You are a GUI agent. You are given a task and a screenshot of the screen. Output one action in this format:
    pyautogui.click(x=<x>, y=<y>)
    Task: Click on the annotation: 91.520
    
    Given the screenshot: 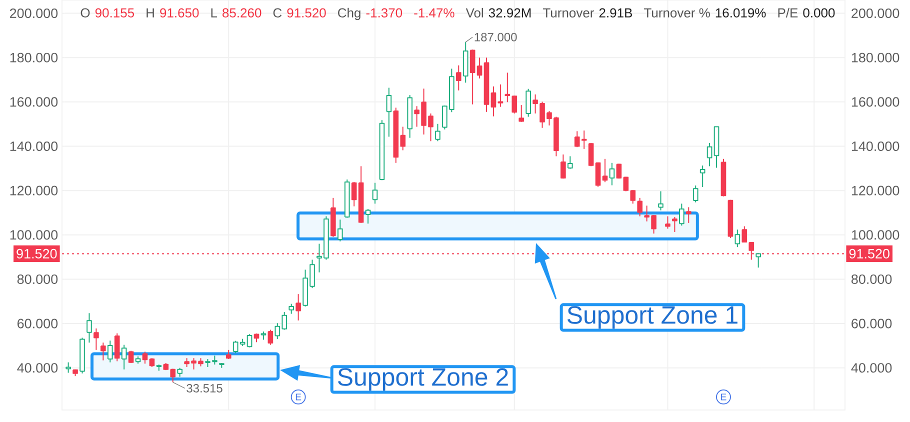 What is the action you would take?
    pyautogui.click(x=306, y=13)
    